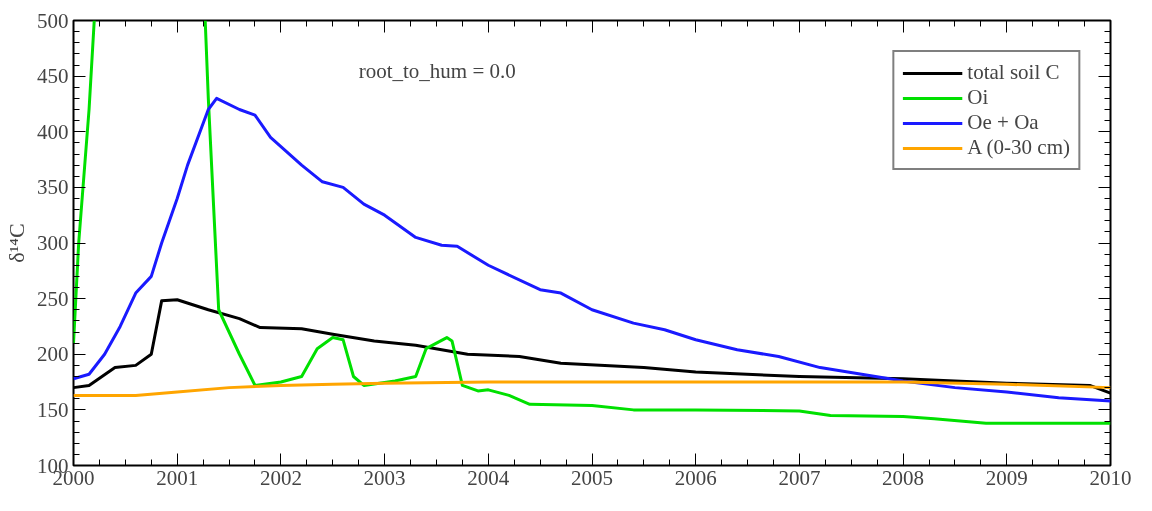  I want to click on y-tick-label: 350, so click(53, 187).